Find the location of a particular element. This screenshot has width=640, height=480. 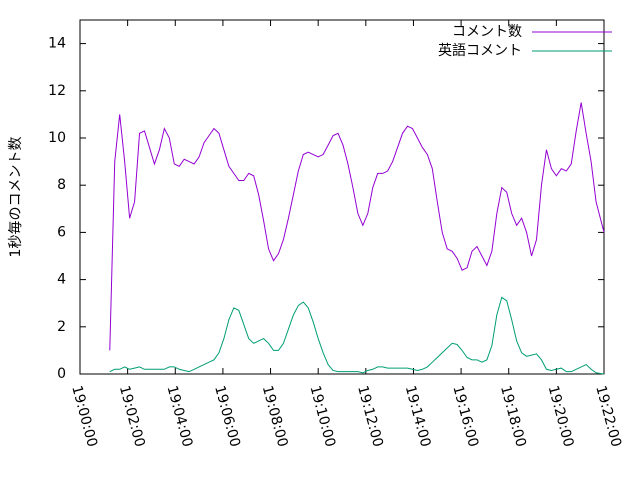

x-tick-label: 19:02:00 is located at coordinates (132, 416).